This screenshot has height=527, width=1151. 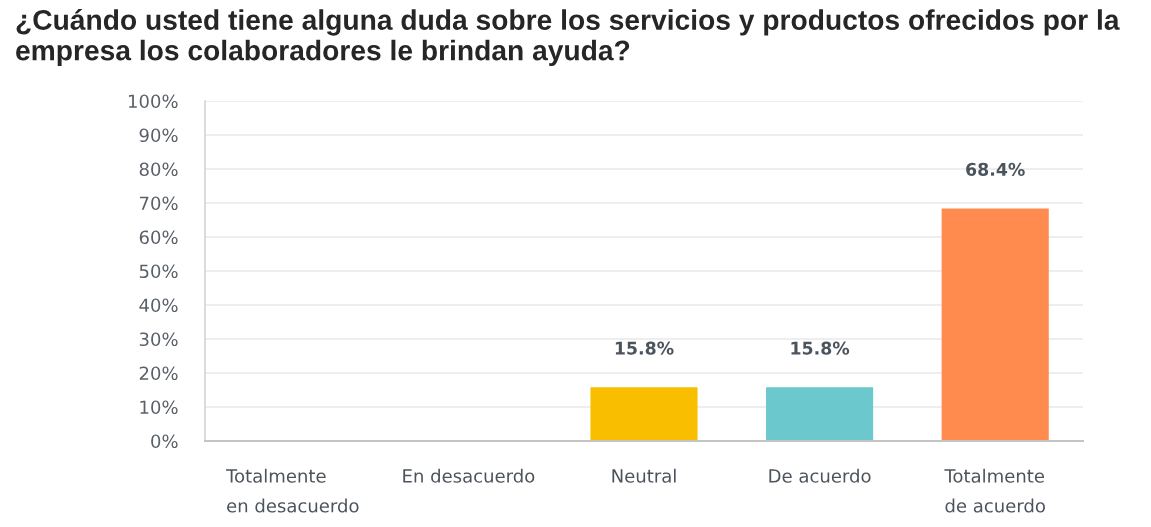 What do you see at coordinates (158, 271) in the screenshot?
I see `y-tick-label: 50%` at bounding box center [158, 271].